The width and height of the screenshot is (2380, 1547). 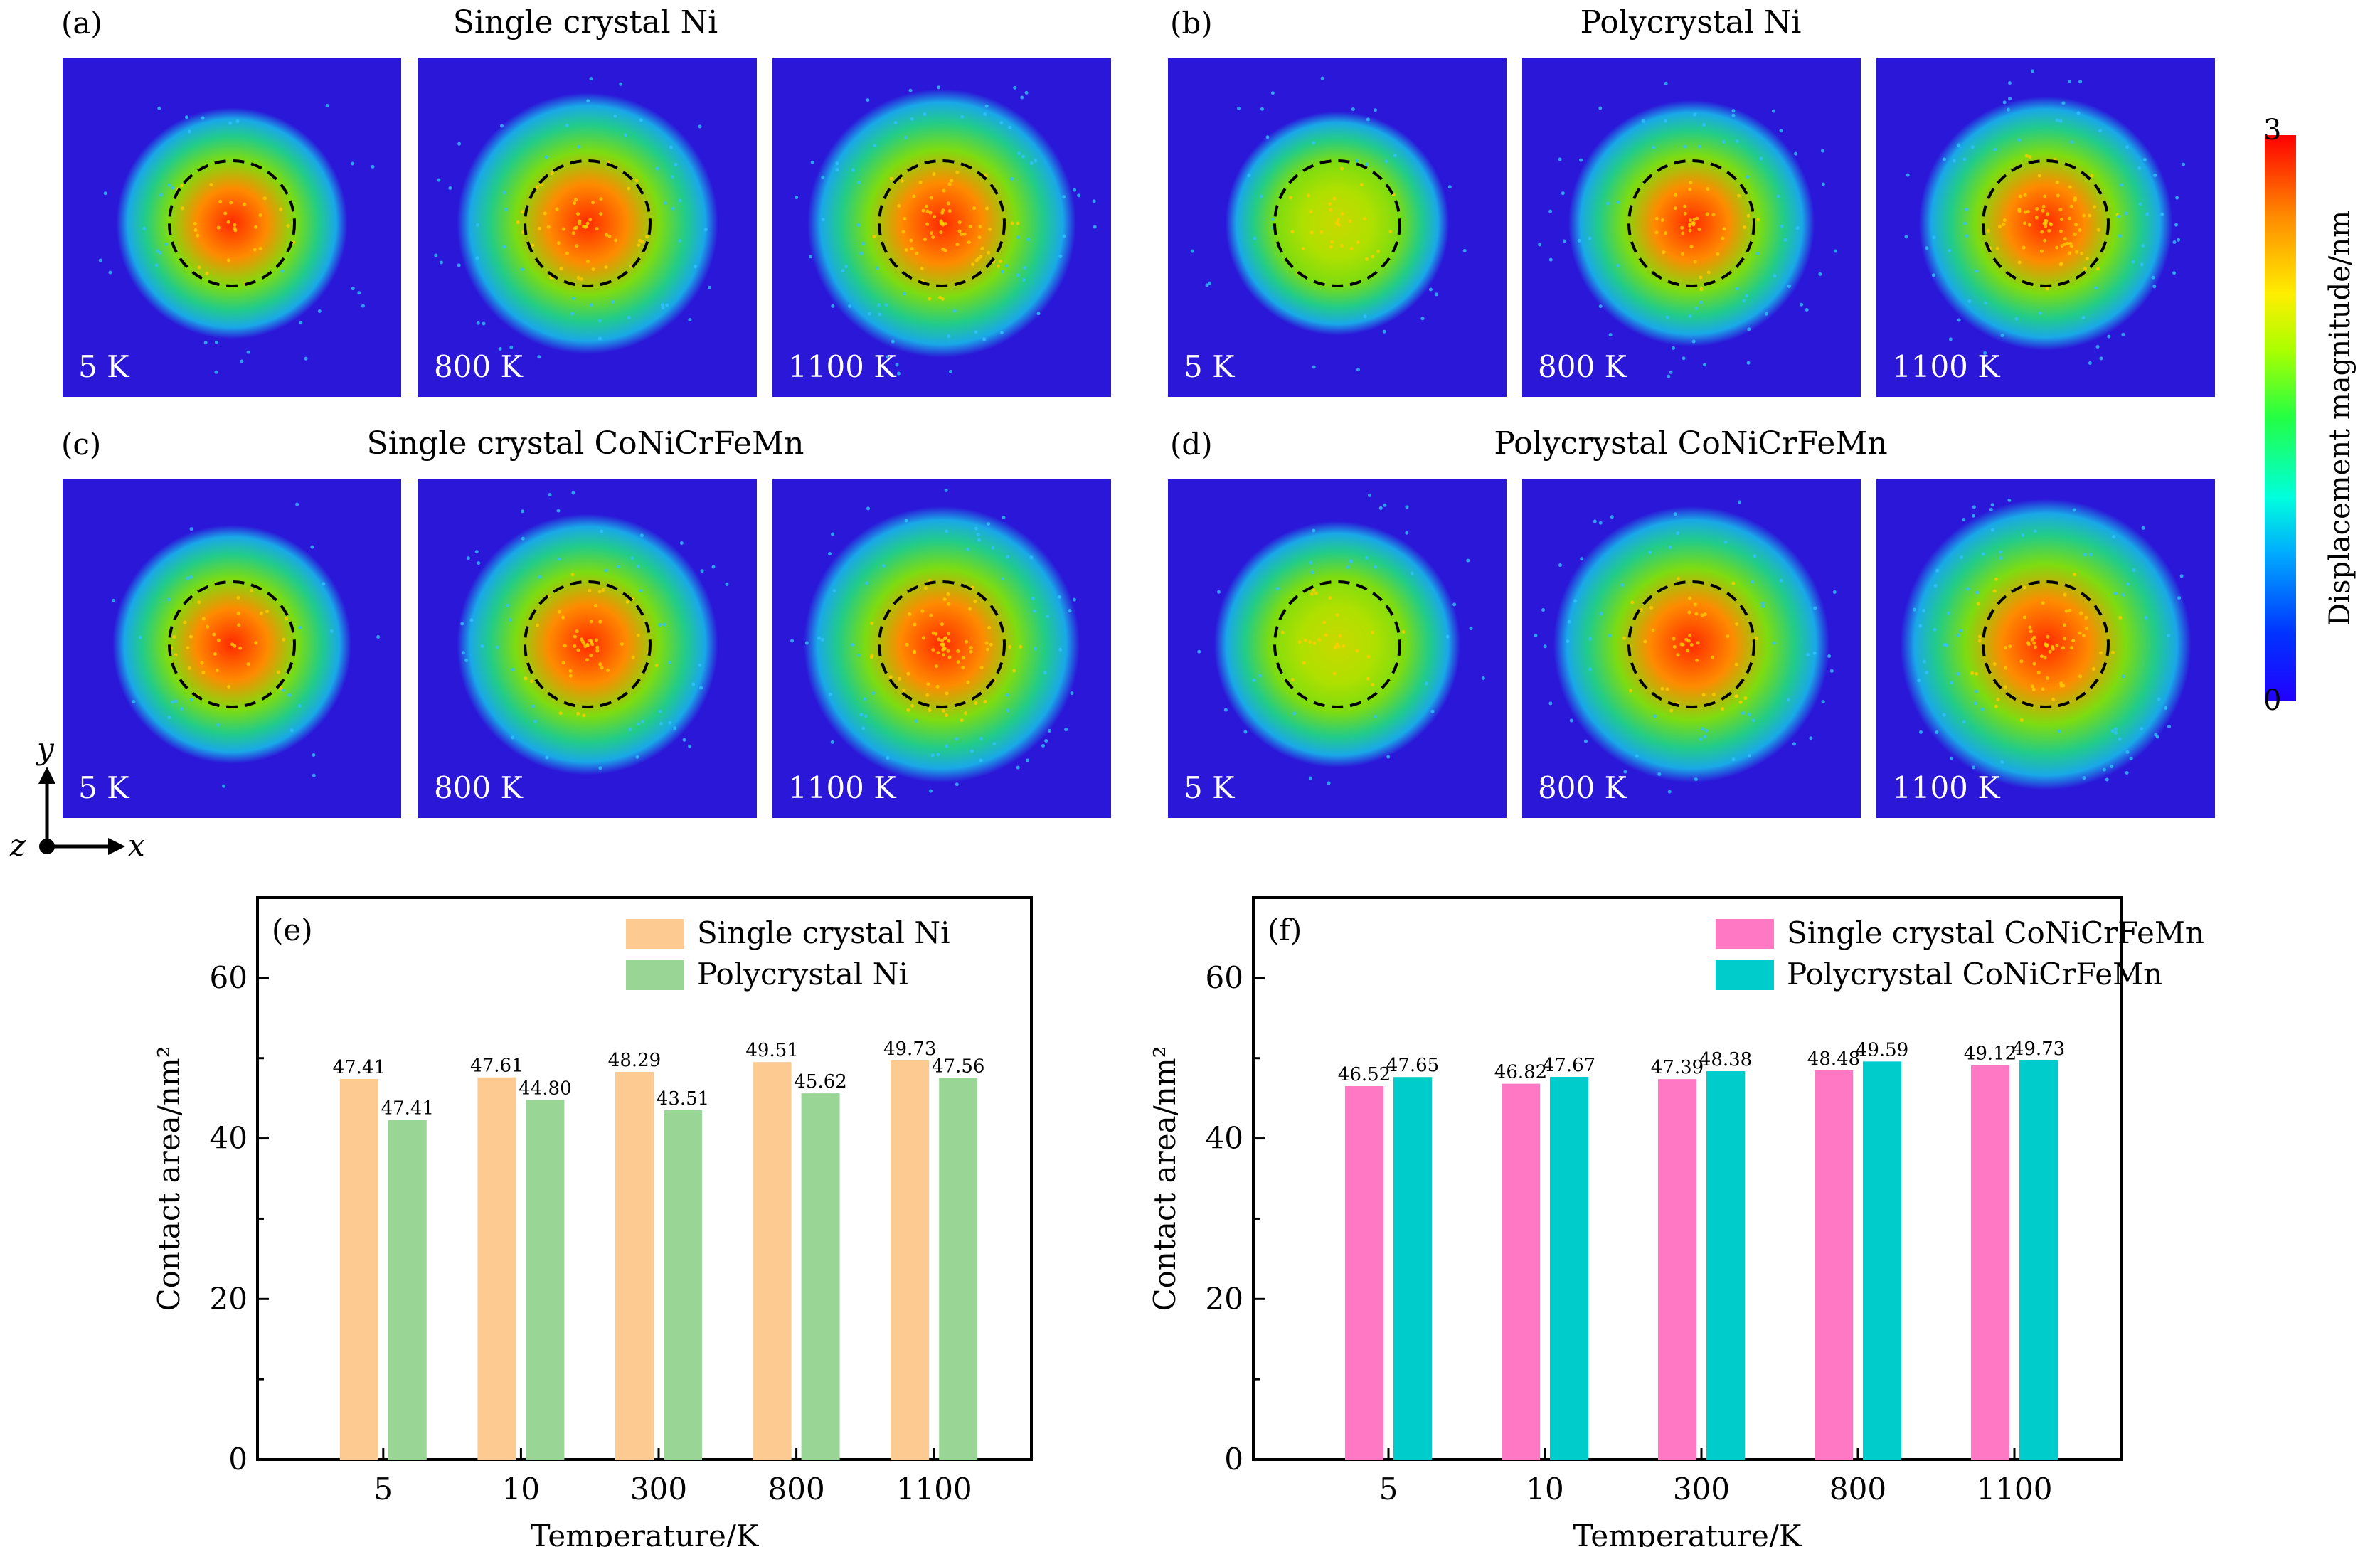 What do you see at coordinates (1191, 444) in the screenshot?
I see `panel-label-d: (d)` at bounding box center [1191, 444].